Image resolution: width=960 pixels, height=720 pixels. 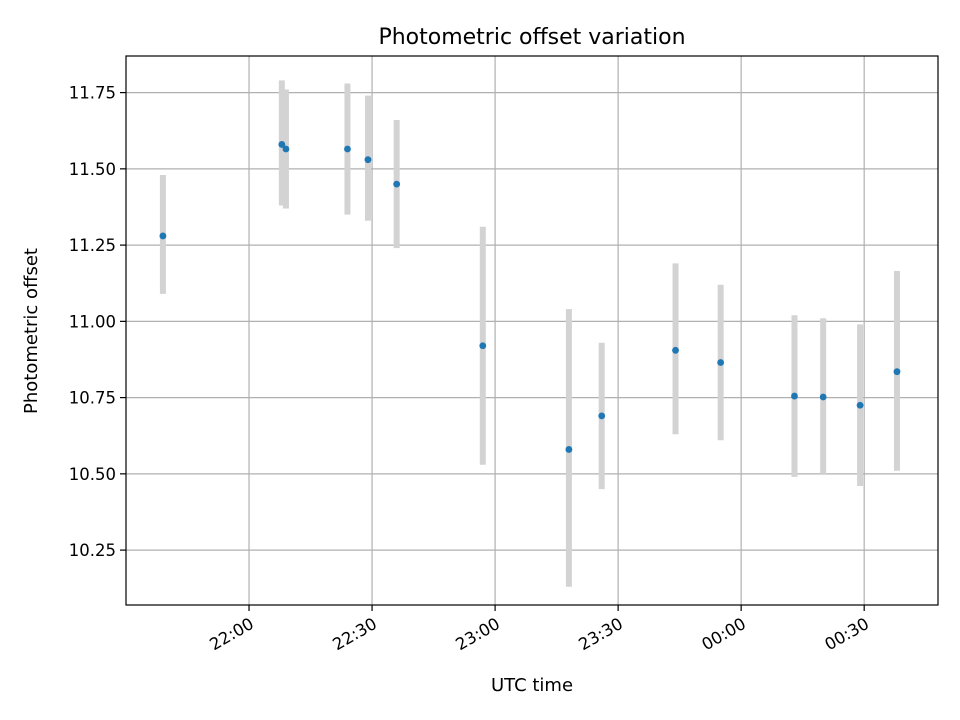 What do you see at coordinates (92, 93) in the screenshot?
I see `y-tick-label: 11.75` at bounding box center [92, 93].